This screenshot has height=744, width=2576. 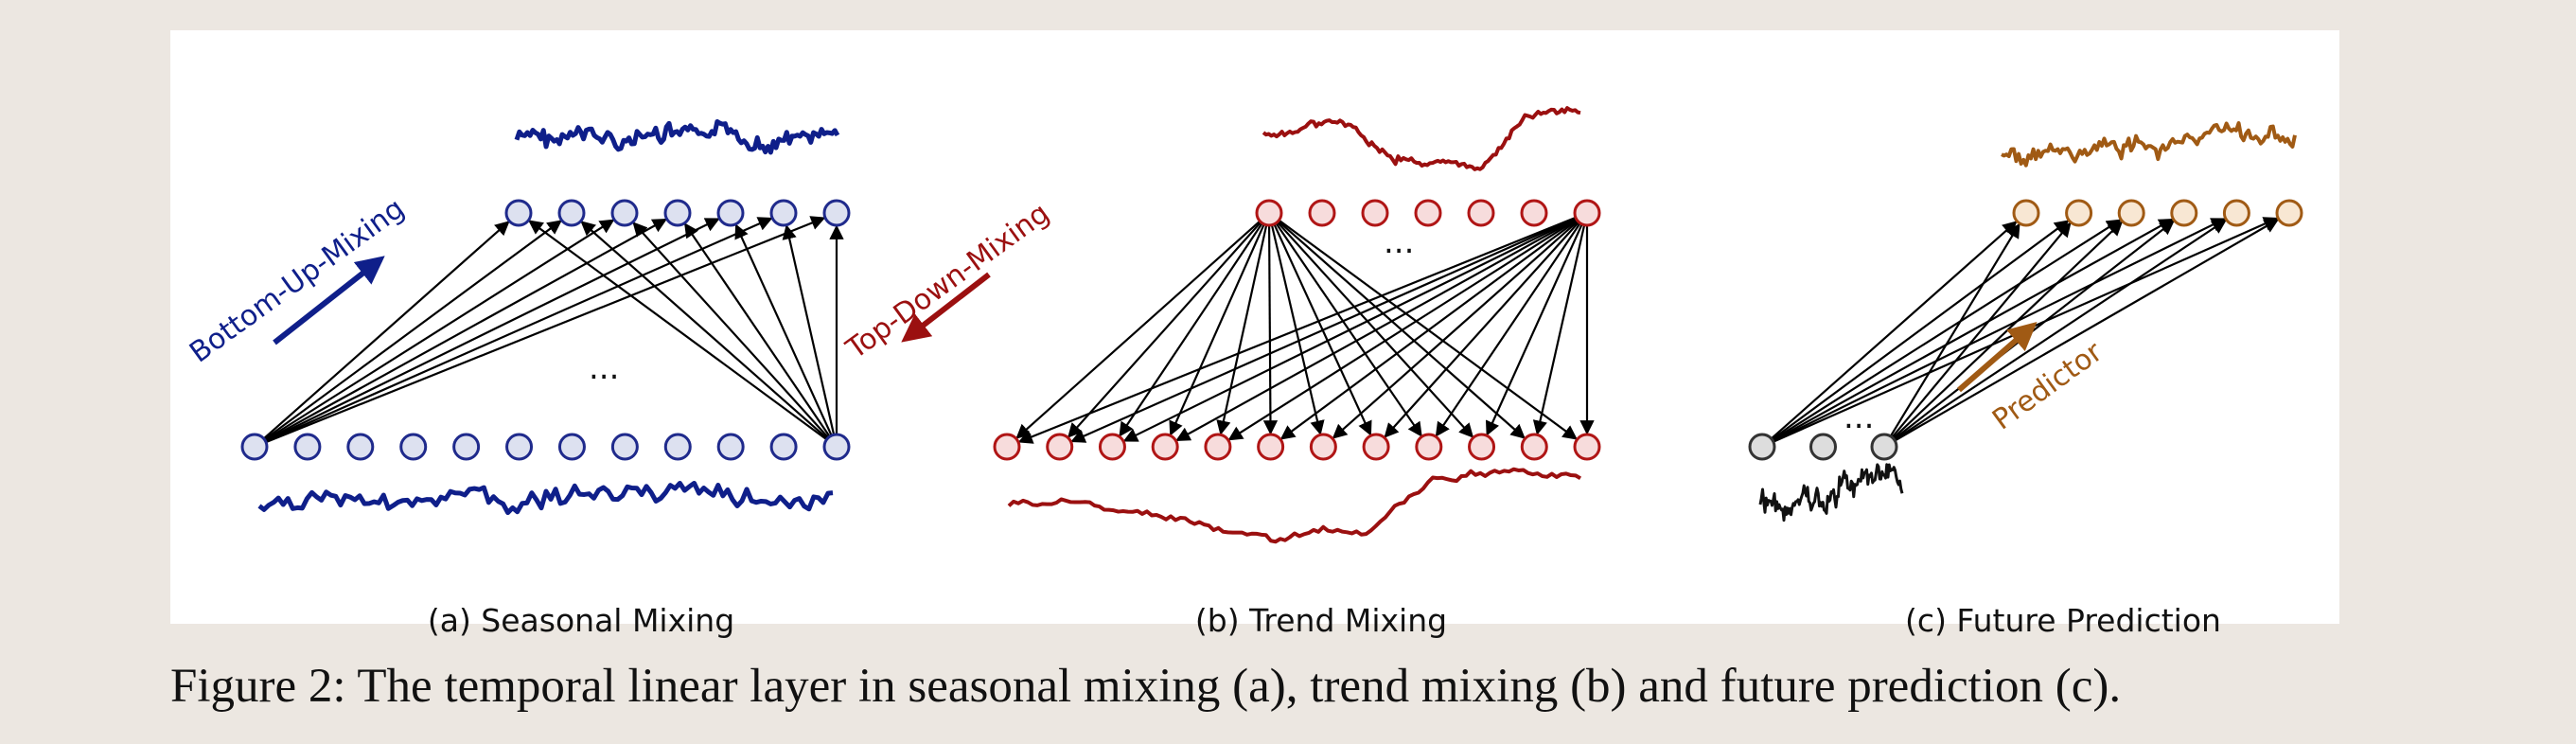 What do you see at coordinates (1321, 620) in the screenshot?
I see `caption-trend-mixing: (b) Trend Mixing` at bounding box center [1321, 620].